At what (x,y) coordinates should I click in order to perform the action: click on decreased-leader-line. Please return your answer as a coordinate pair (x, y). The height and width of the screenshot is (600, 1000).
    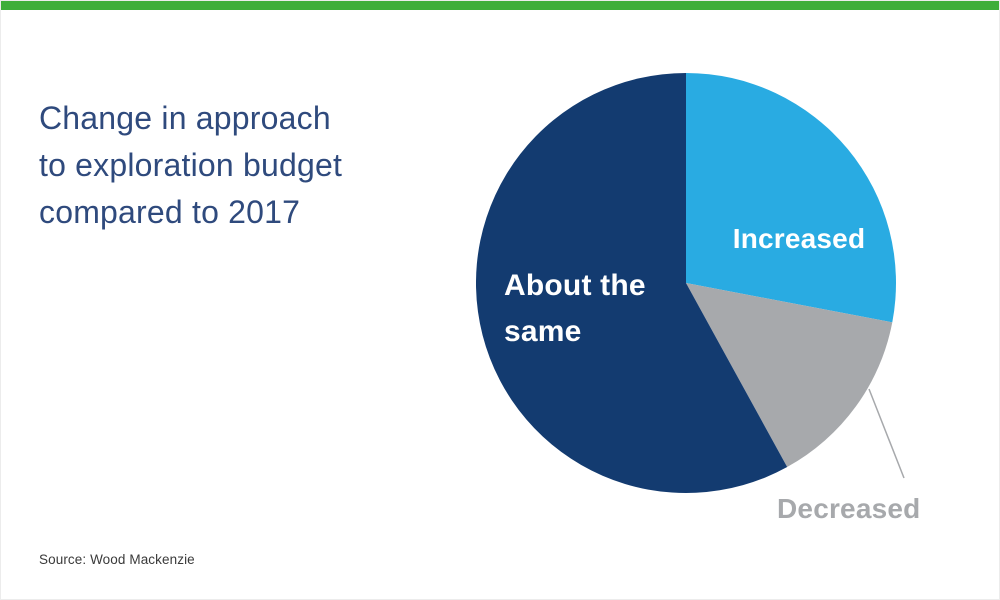
    Looking at the image, I should click on (886, 433).